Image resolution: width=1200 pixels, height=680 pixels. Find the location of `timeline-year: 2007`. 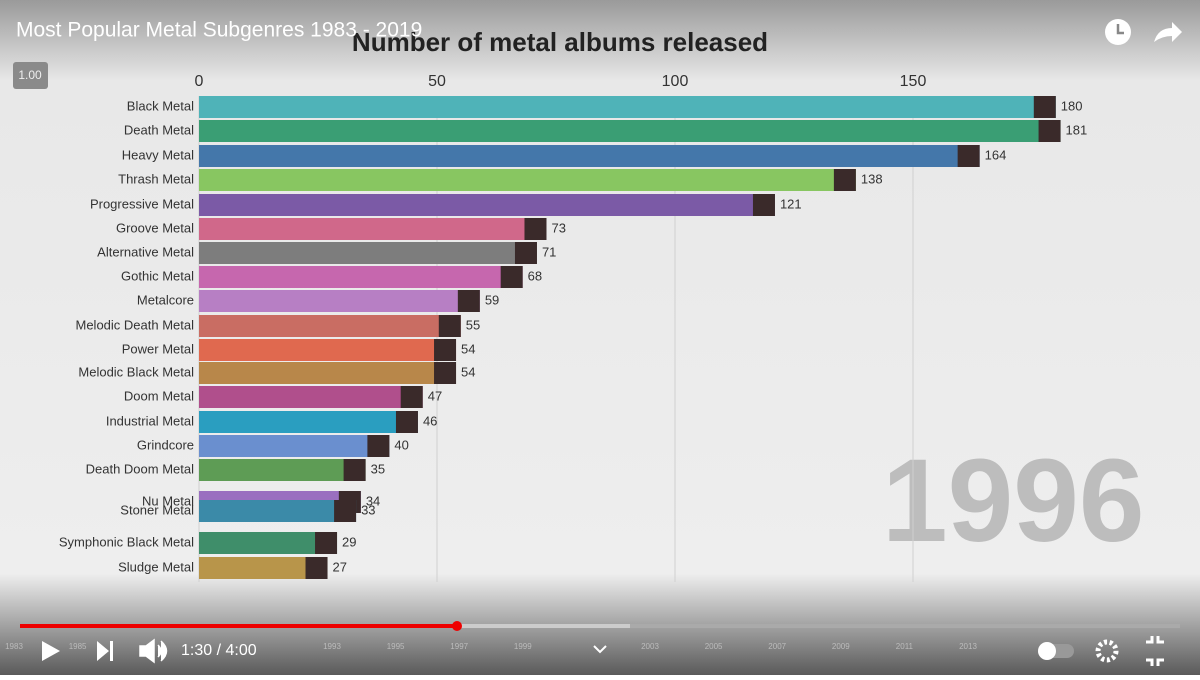

timeline-year: 2007 is located at coordinates (777, 646).